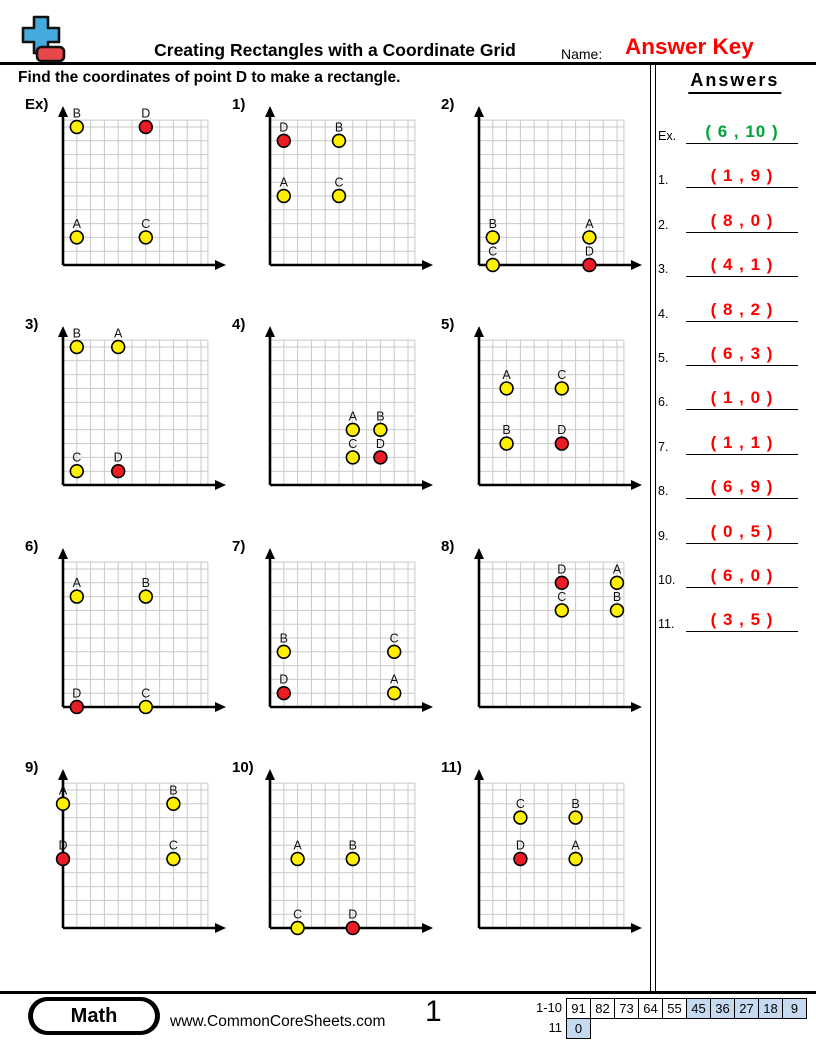 Image resolution: width=816 pixels, height=1056 pixels. Describe the element at coordinates (722, 1008) in the screenshot. I see `score-cell: 36` at that location.